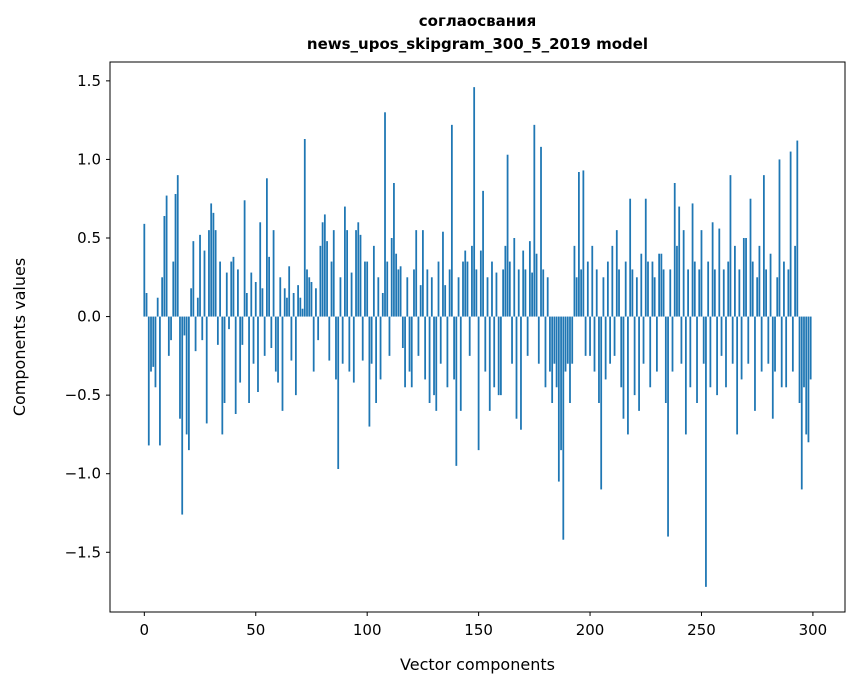 The height and width of the screenshot is (696, 867). I want to click on y-tick-label: 0.0, so click(89, 317).